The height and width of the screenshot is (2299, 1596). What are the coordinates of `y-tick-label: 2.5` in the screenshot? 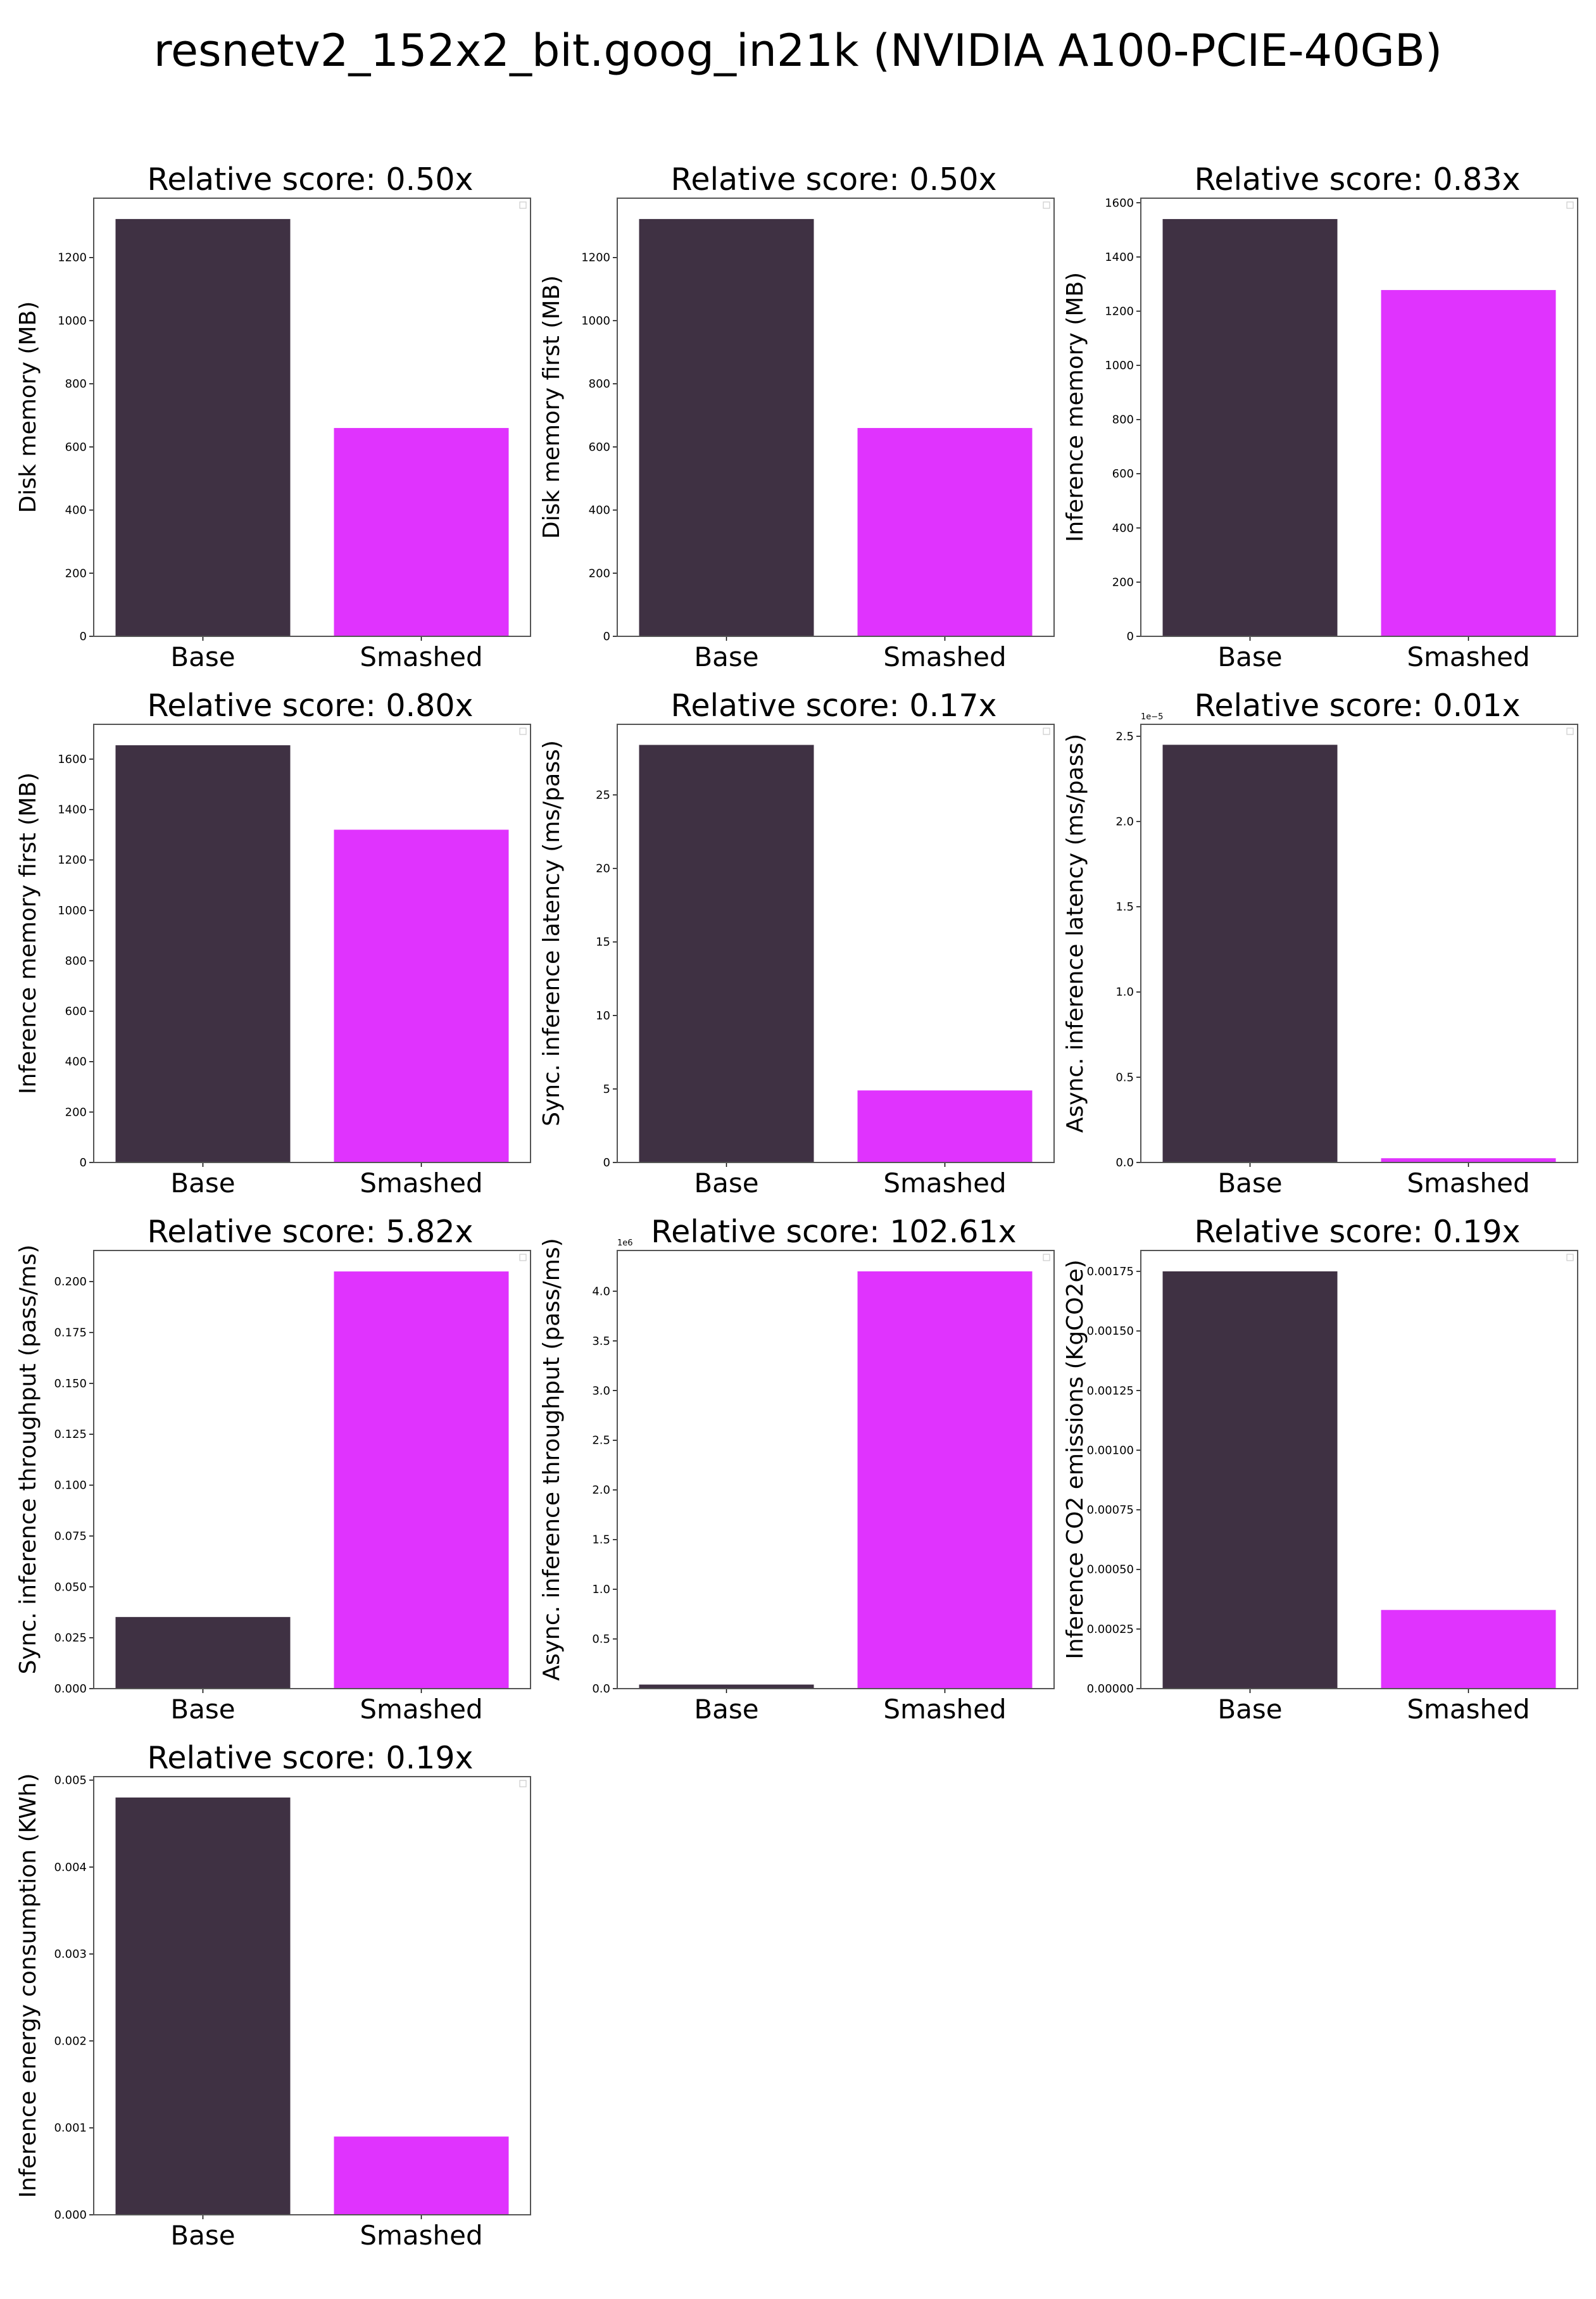 It's located at (601, 1440).